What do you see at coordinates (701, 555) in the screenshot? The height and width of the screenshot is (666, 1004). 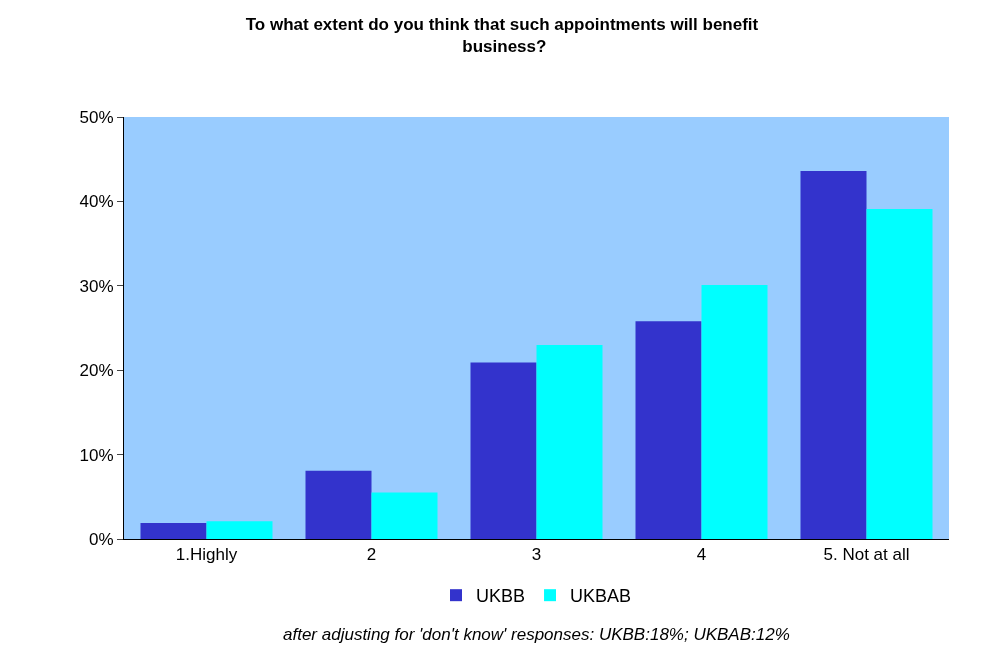 I see `x-tick-label: 4` at bounding box center [701, 555].